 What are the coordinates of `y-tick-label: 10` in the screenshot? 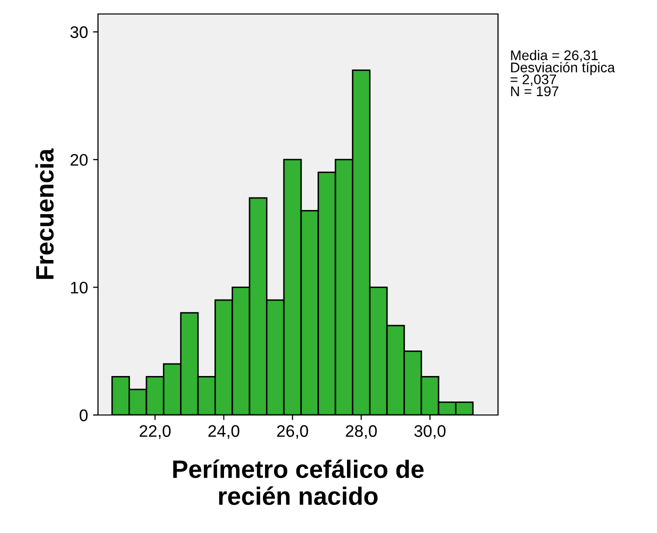 It's located at (79, 288).